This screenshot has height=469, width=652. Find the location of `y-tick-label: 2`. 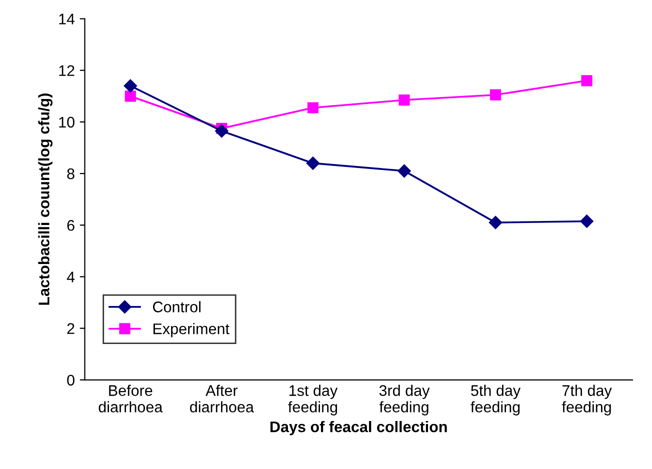

y-tick-label: 2 is located at coordinates (70, 328).